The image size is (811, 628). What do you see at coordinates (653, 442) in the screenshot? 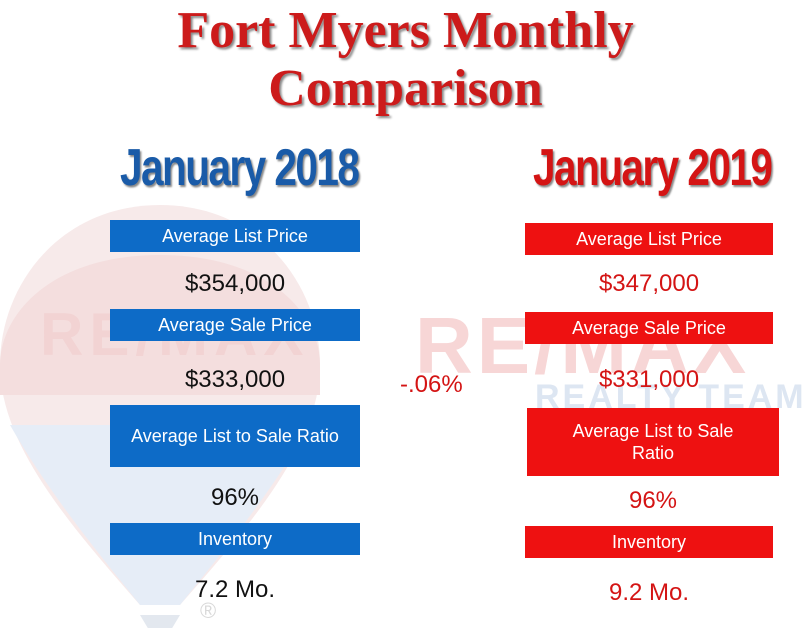
I see `right-ratio-label: Average List to Sale Ratio` at bounding box center [653, 442].